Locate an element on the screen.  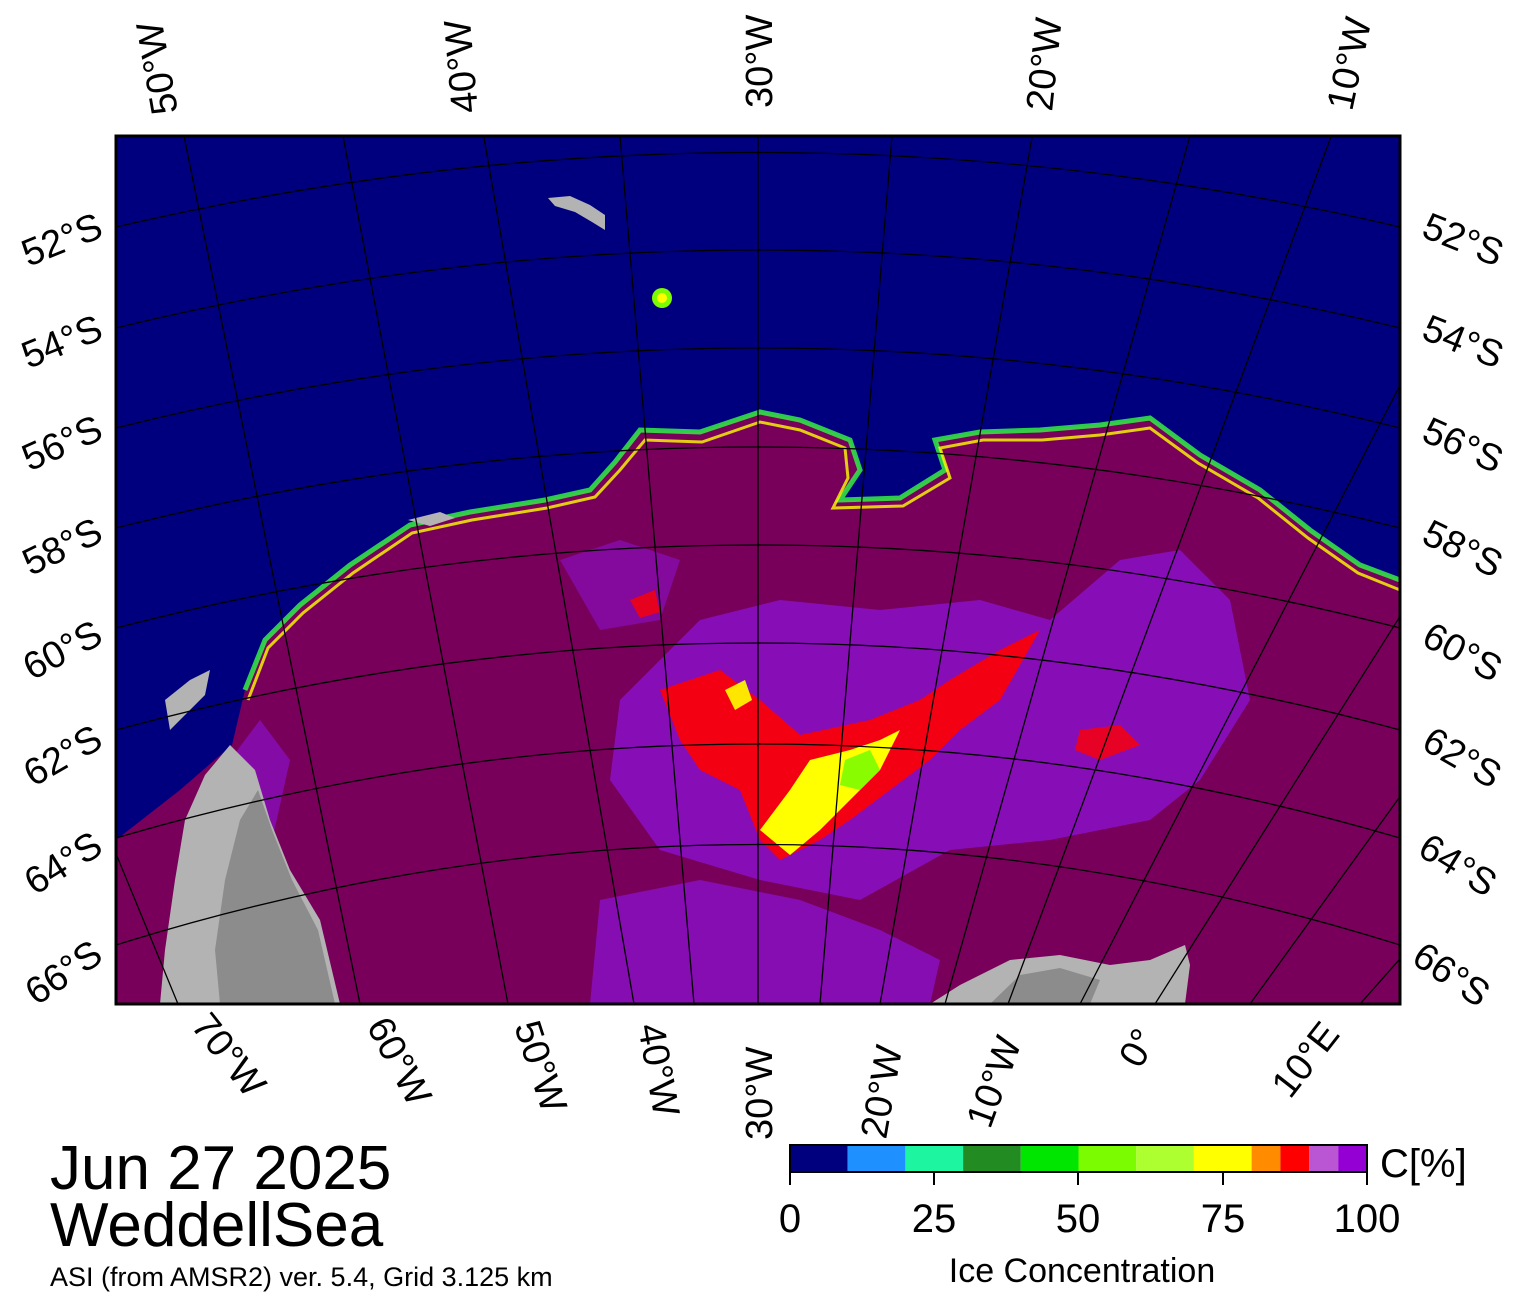
lon-line-5w is located at coordinates (1239, 693).